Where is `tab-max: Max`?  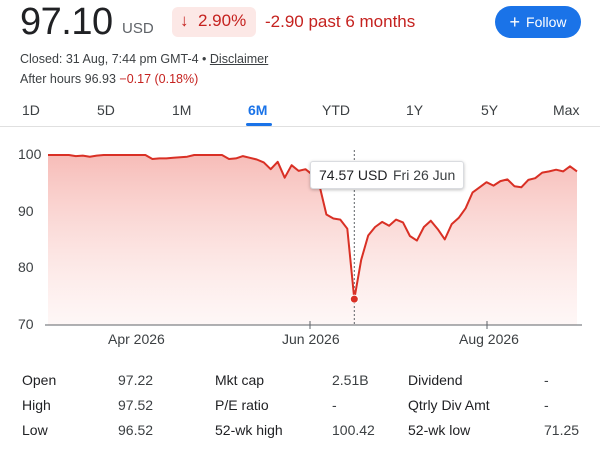 tab-max: Max is located at coordinates (566, 110).